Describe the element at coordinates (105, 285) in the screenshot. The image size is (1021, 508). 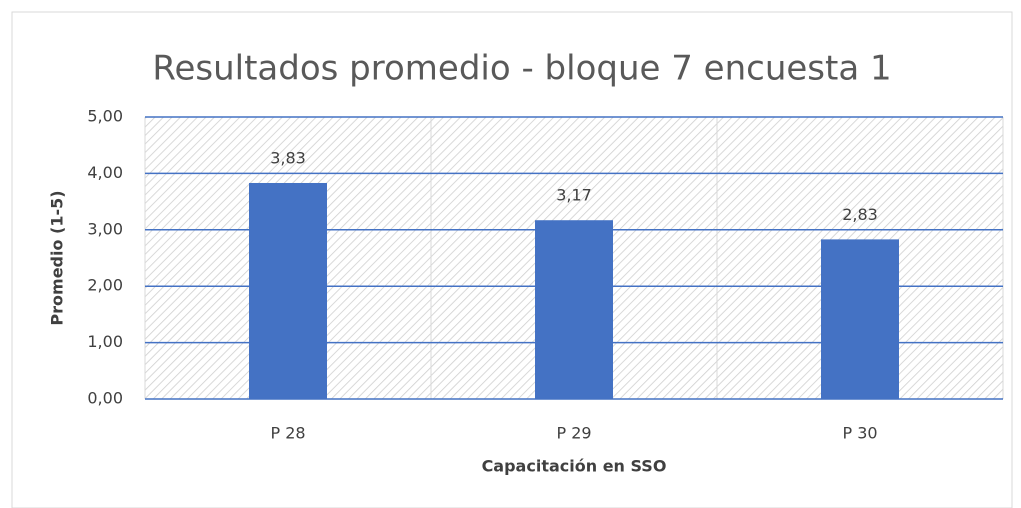
I see `y-tick-label: 2,00` at that location.